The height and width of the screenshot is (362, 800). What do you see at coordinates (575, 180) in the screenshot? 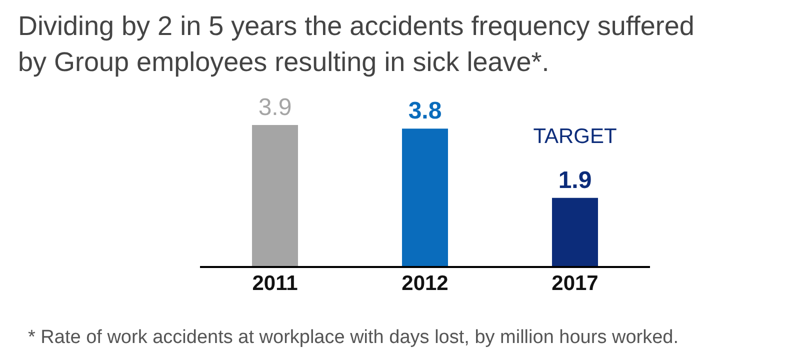
I see `data-label: 1.9` at bounding box center [575, 180].